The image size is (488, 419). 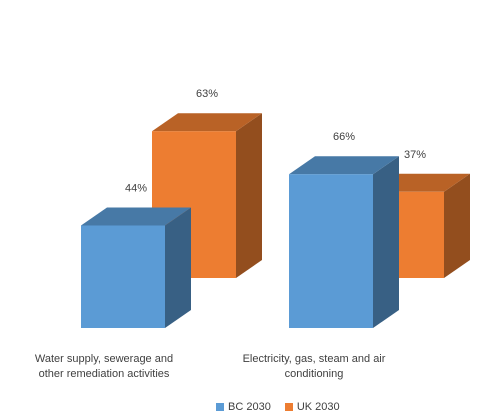 I want to click on bar-front-electricity-bc-2030, so click(x=331, y=251).